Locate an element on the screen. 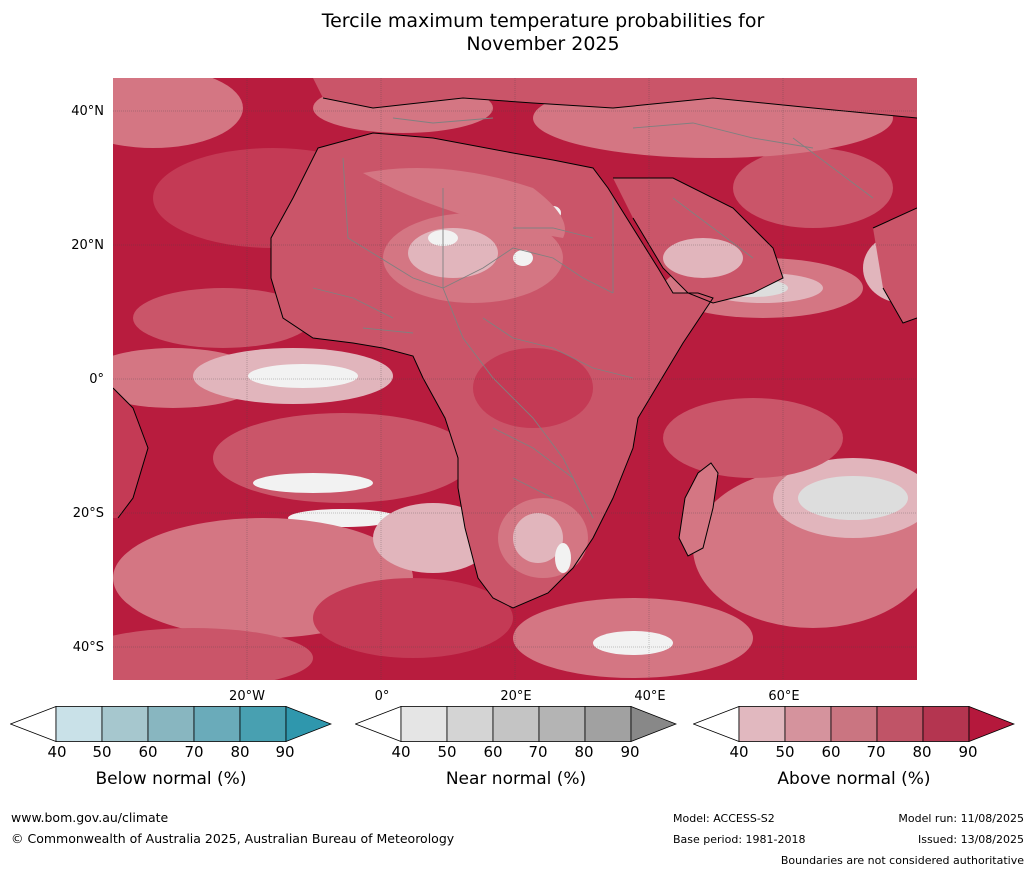 The height and width of the screenshot is (873, 1035). colorbar-below-title: Below normal (%) is located at coordinates (171, 779).